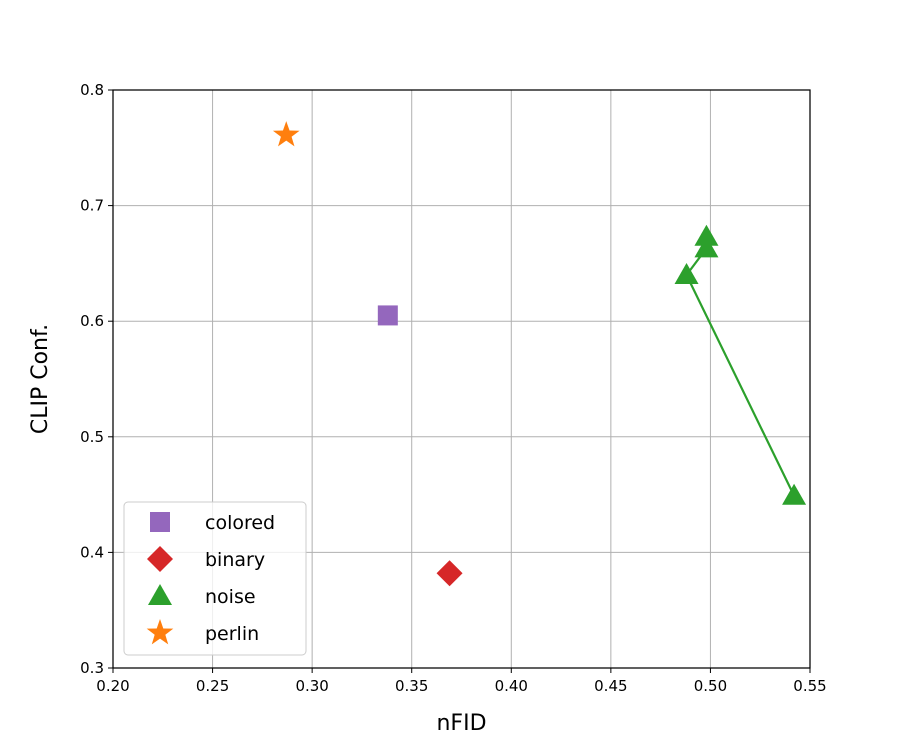  I want to click on x-tick-label: 0.50, so click(710, 686).